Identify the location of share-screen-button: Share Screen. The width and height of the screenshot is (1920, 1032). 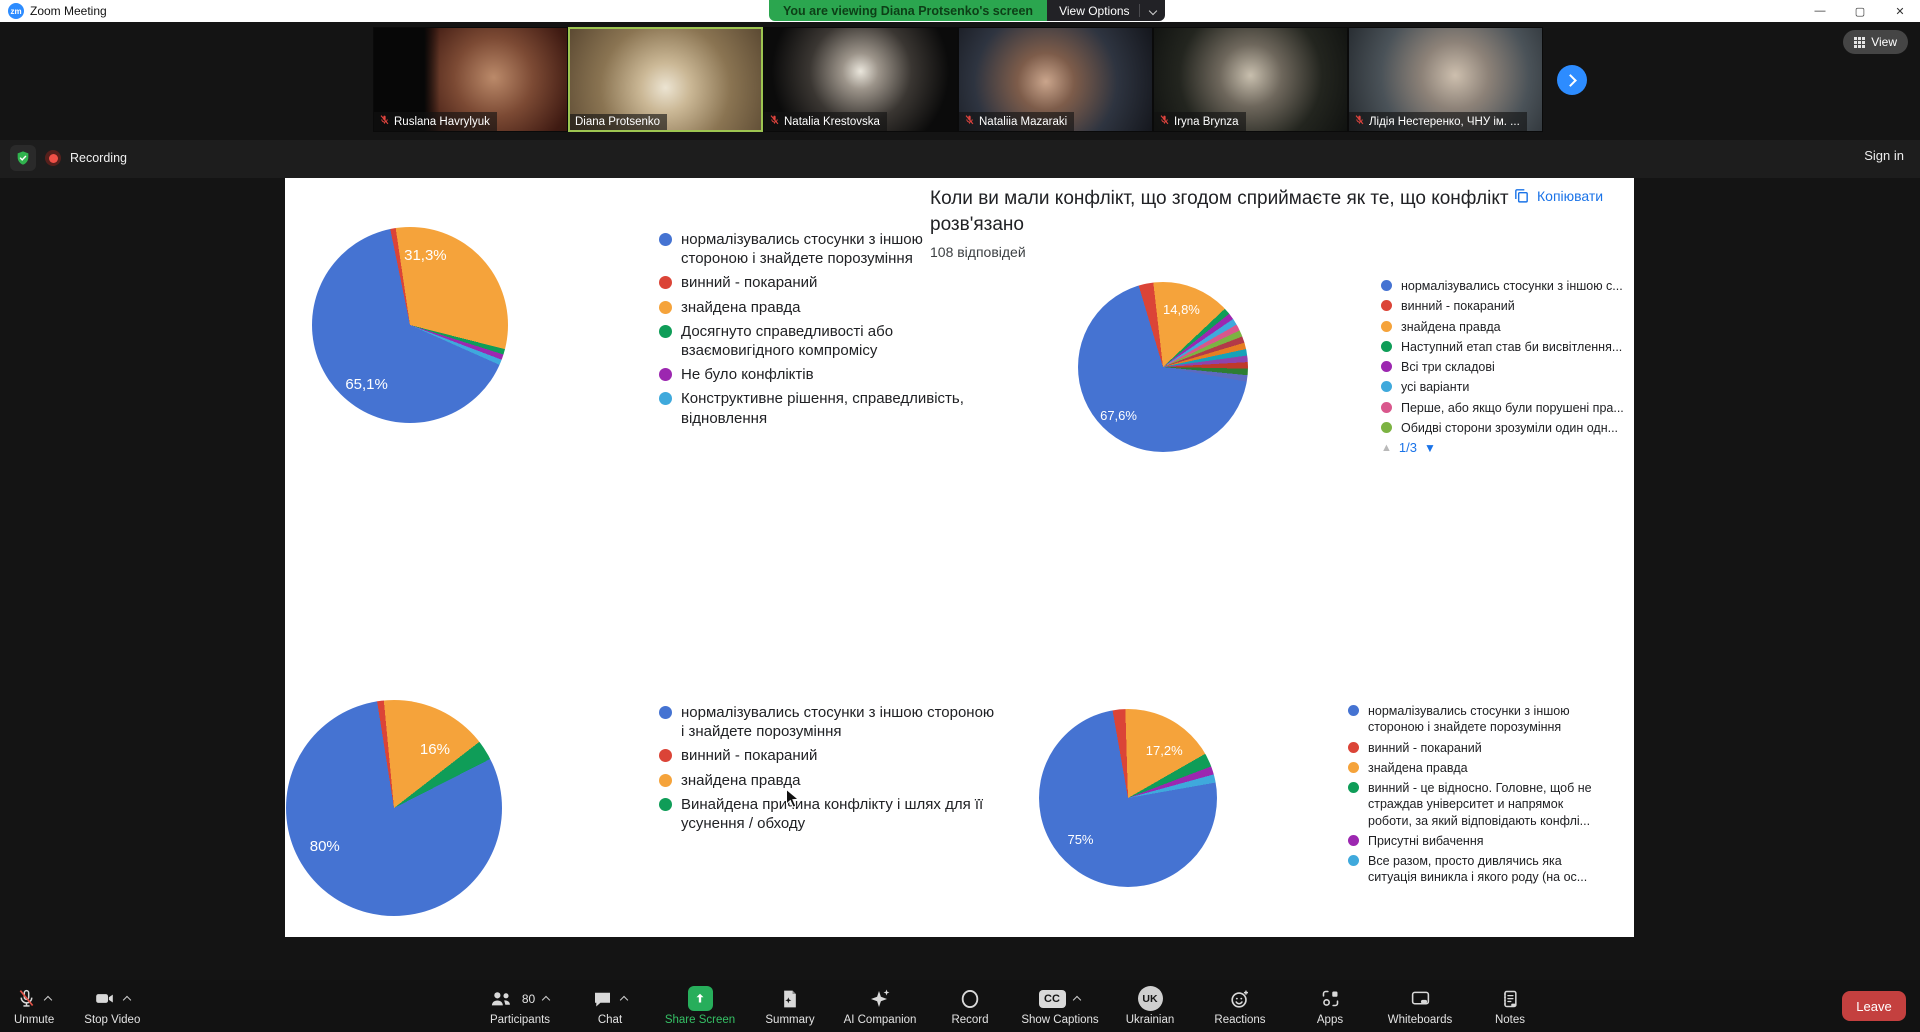
(700, 1006).